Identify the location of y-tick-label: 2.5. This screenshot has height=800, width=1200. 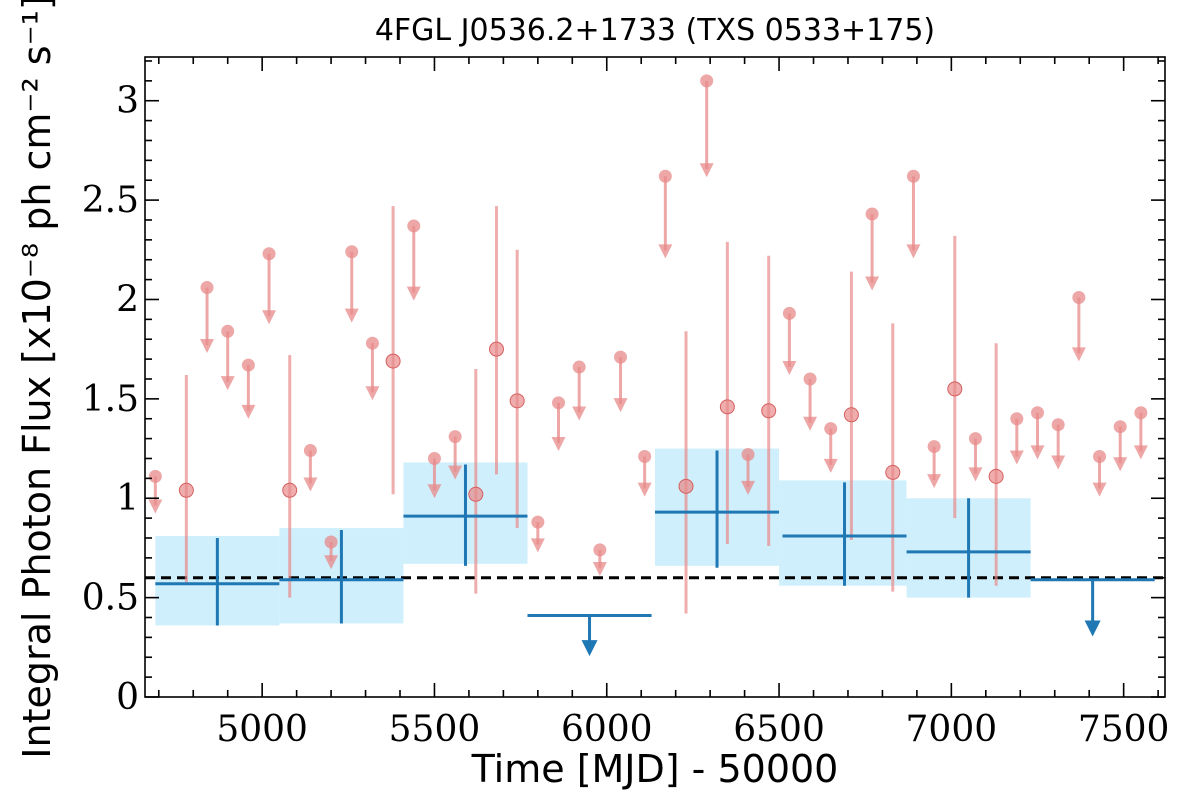
(110, 200).